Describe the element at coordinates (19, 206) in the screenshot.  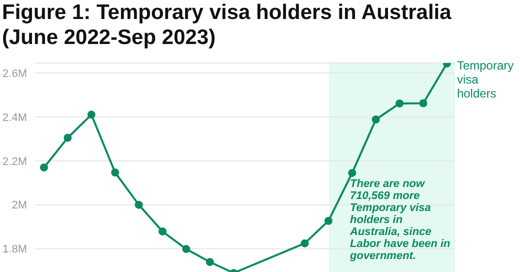
I see `y-tick-label: 2M` at that location.